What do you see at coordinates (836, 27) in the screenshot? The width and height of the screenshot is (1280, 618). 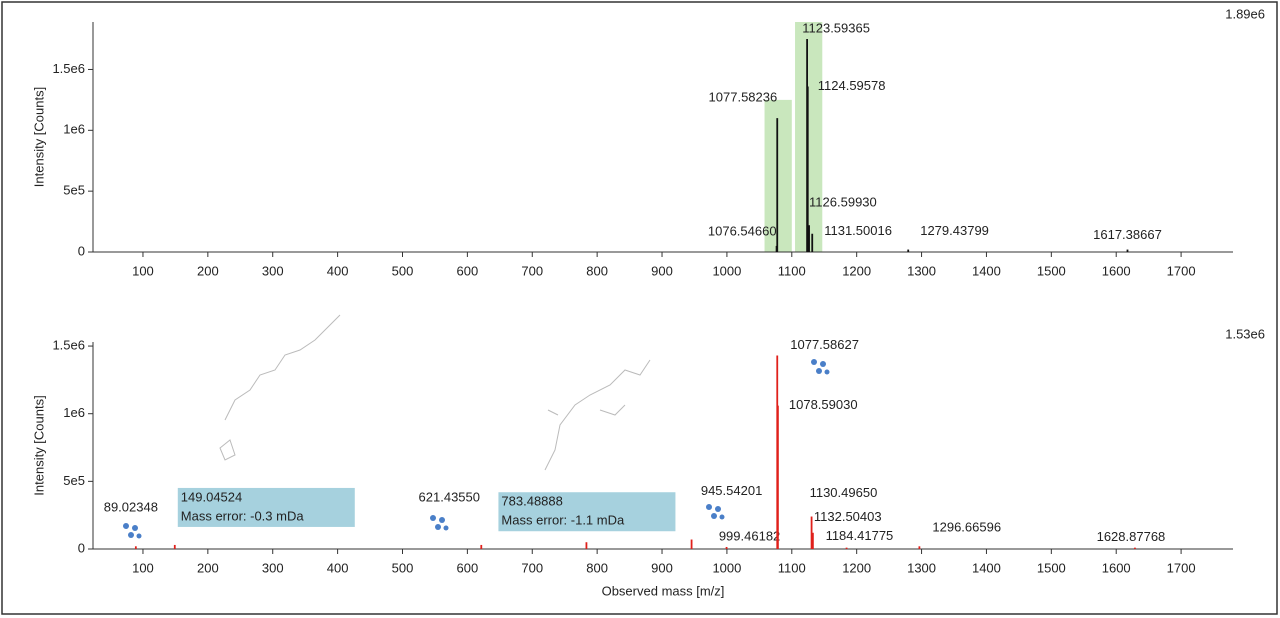 I see `peak-label: 1123.59365` at bounding box center [836, 27].